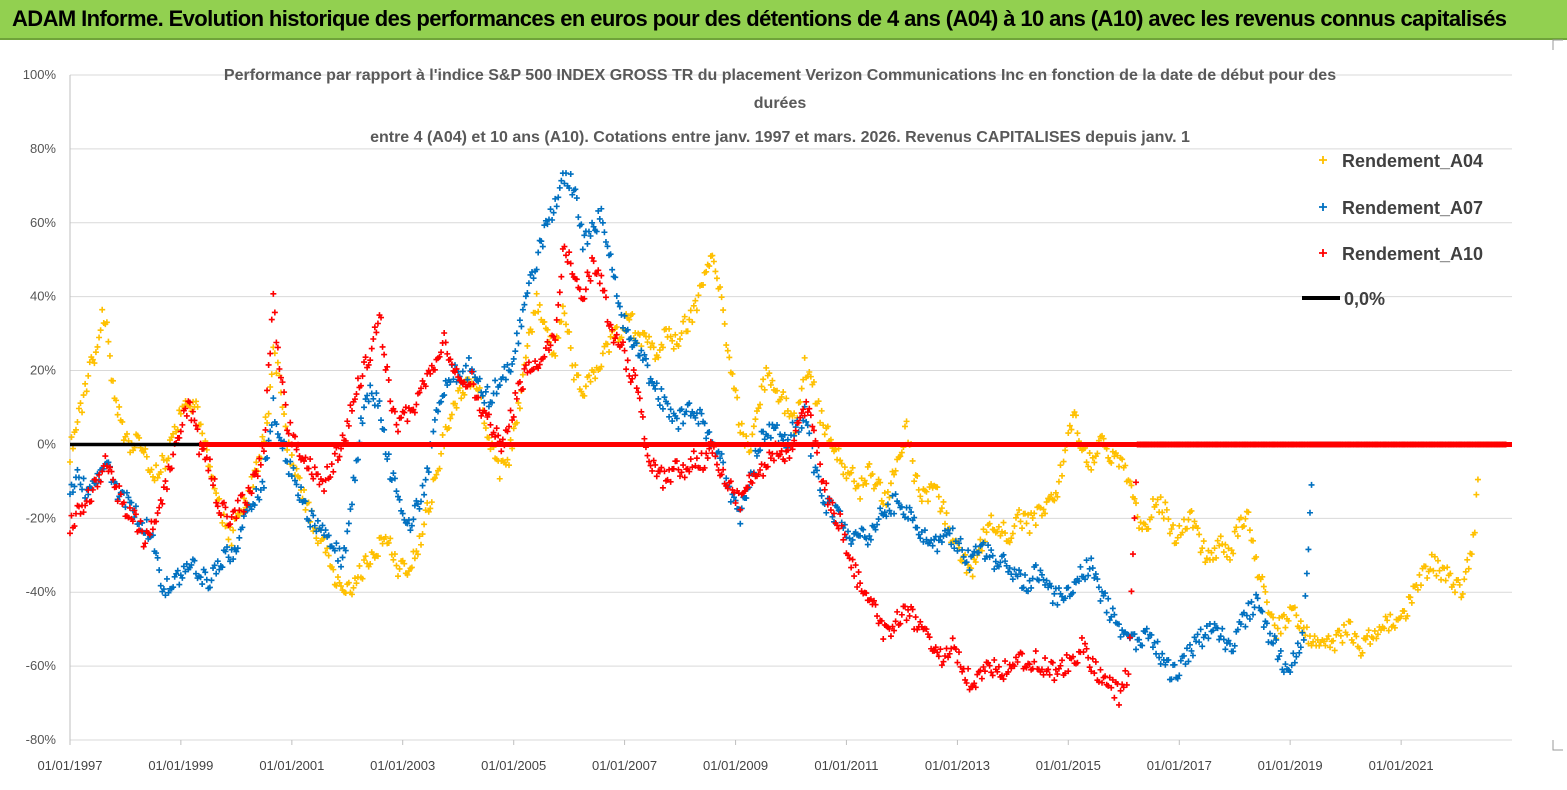 This screenshot has width=1567, height=790. I want to click on y-tick-label: -40%, so click(41, 591).